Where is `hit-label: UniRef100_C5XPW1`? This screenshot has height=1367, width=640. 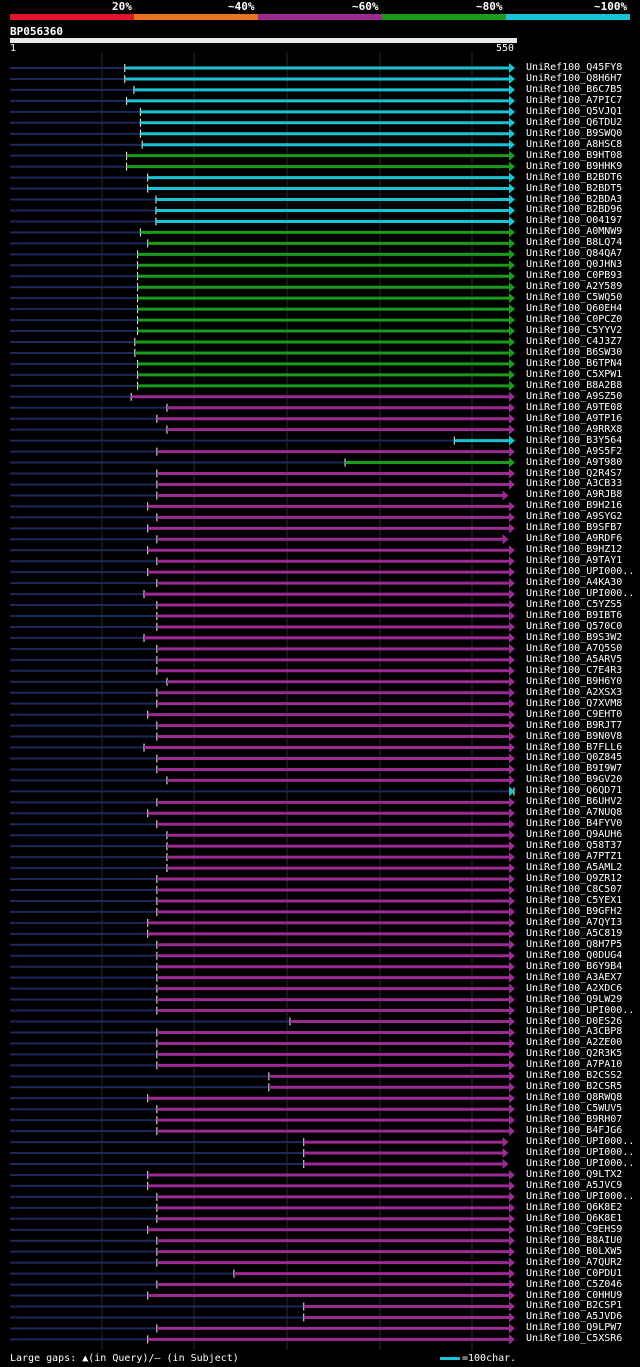 hit-label: UniRef100_C5XPW1 is located at coordinates (574, 374).